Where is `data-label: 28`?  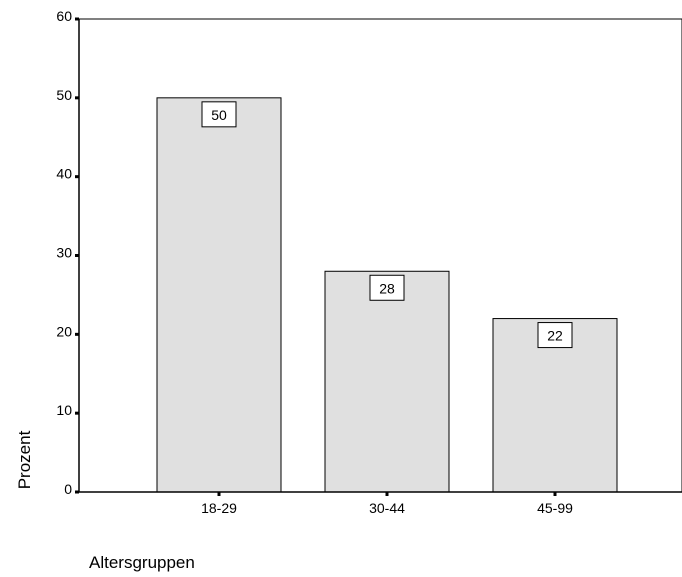 data-label: 28 is located at coordinates (387, 288).